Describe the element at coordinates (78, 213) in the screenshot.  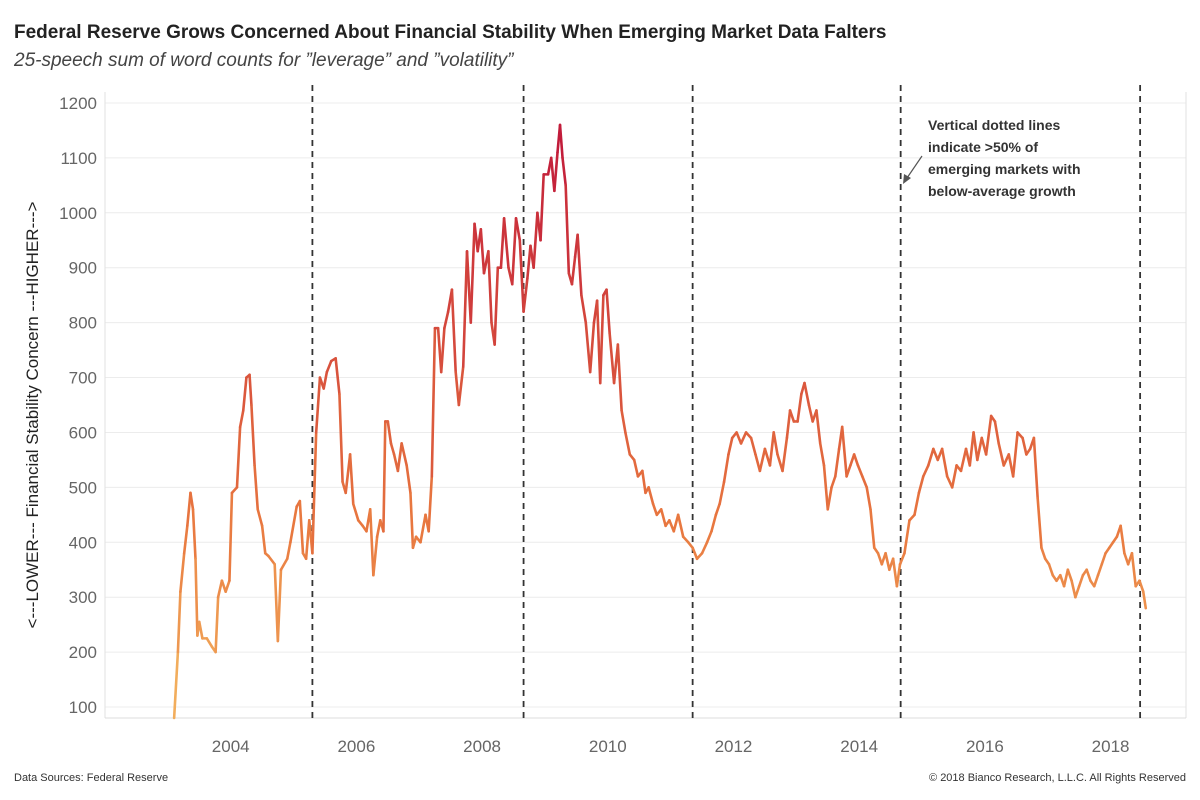
I see `y-tick-label: 1000` at that location.